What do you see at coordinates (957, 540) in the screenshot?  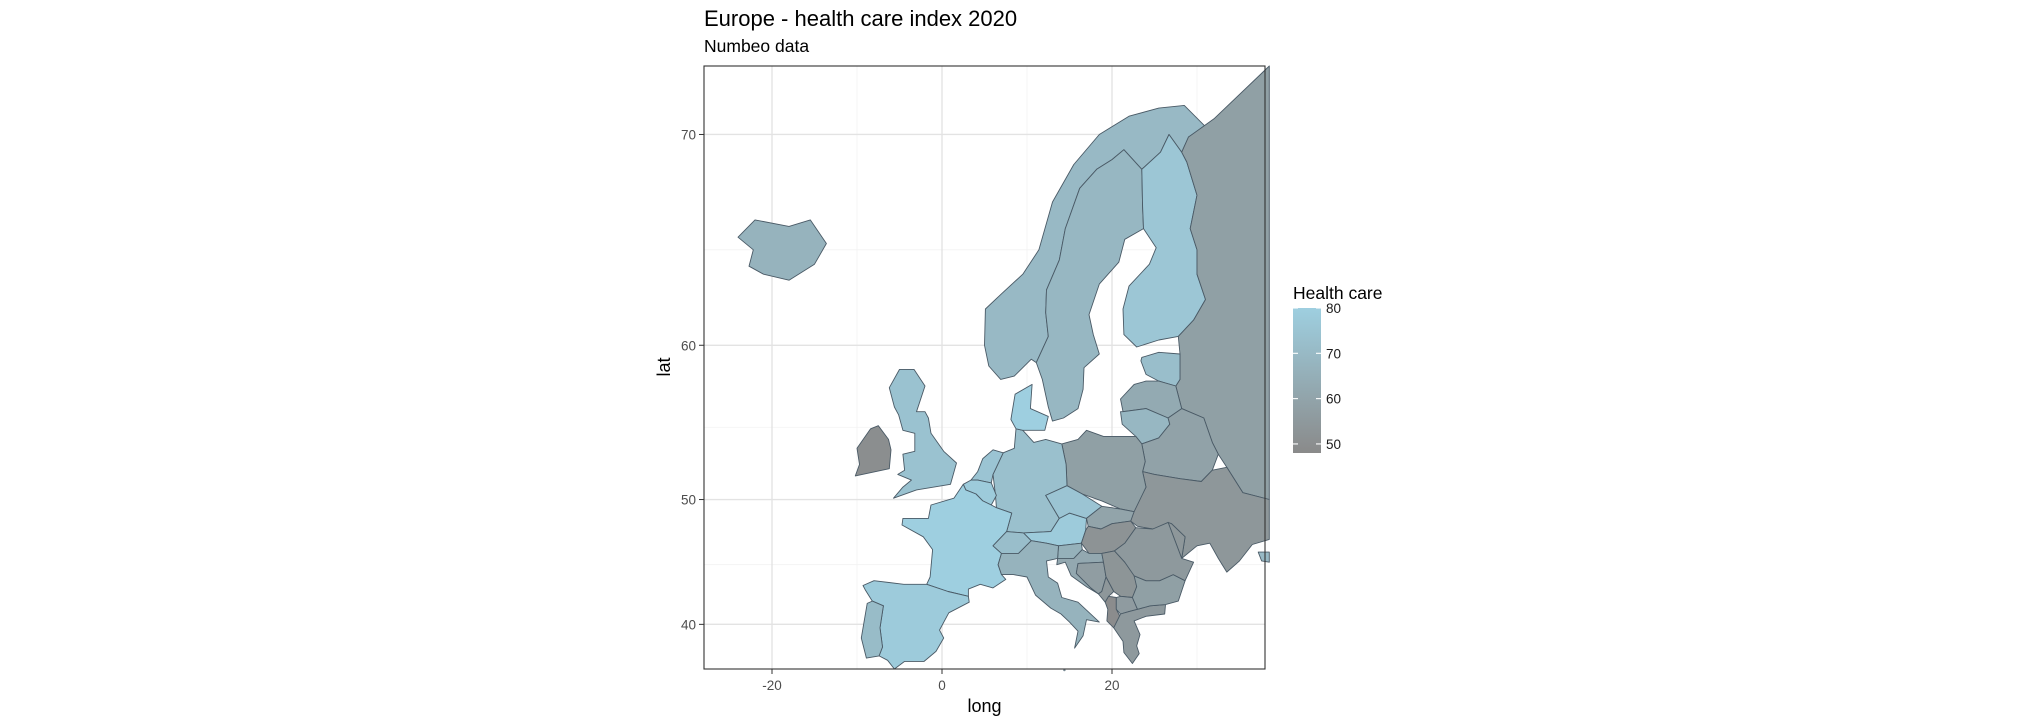 I see `country-france` at bounding box center [957, 540].